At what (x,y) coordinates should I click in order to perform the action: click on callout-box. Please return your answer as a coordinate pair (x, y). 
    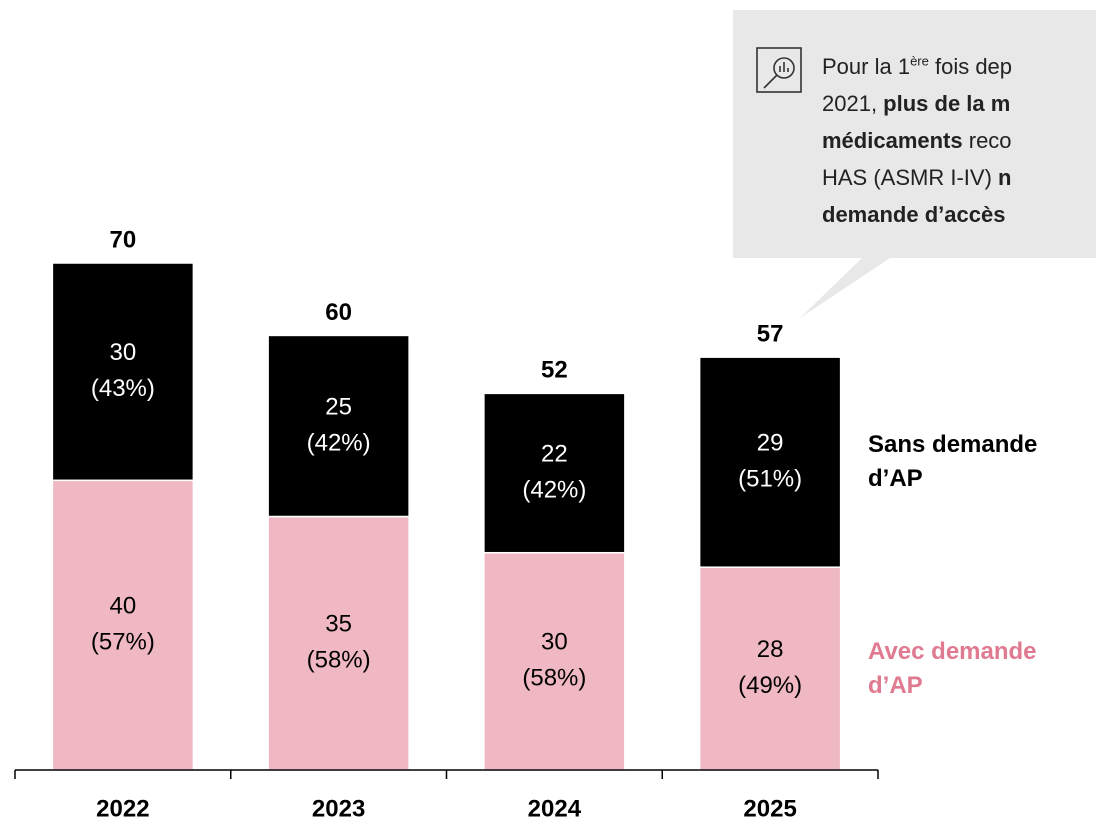
    Looking at the image, I should click on (914, 164).